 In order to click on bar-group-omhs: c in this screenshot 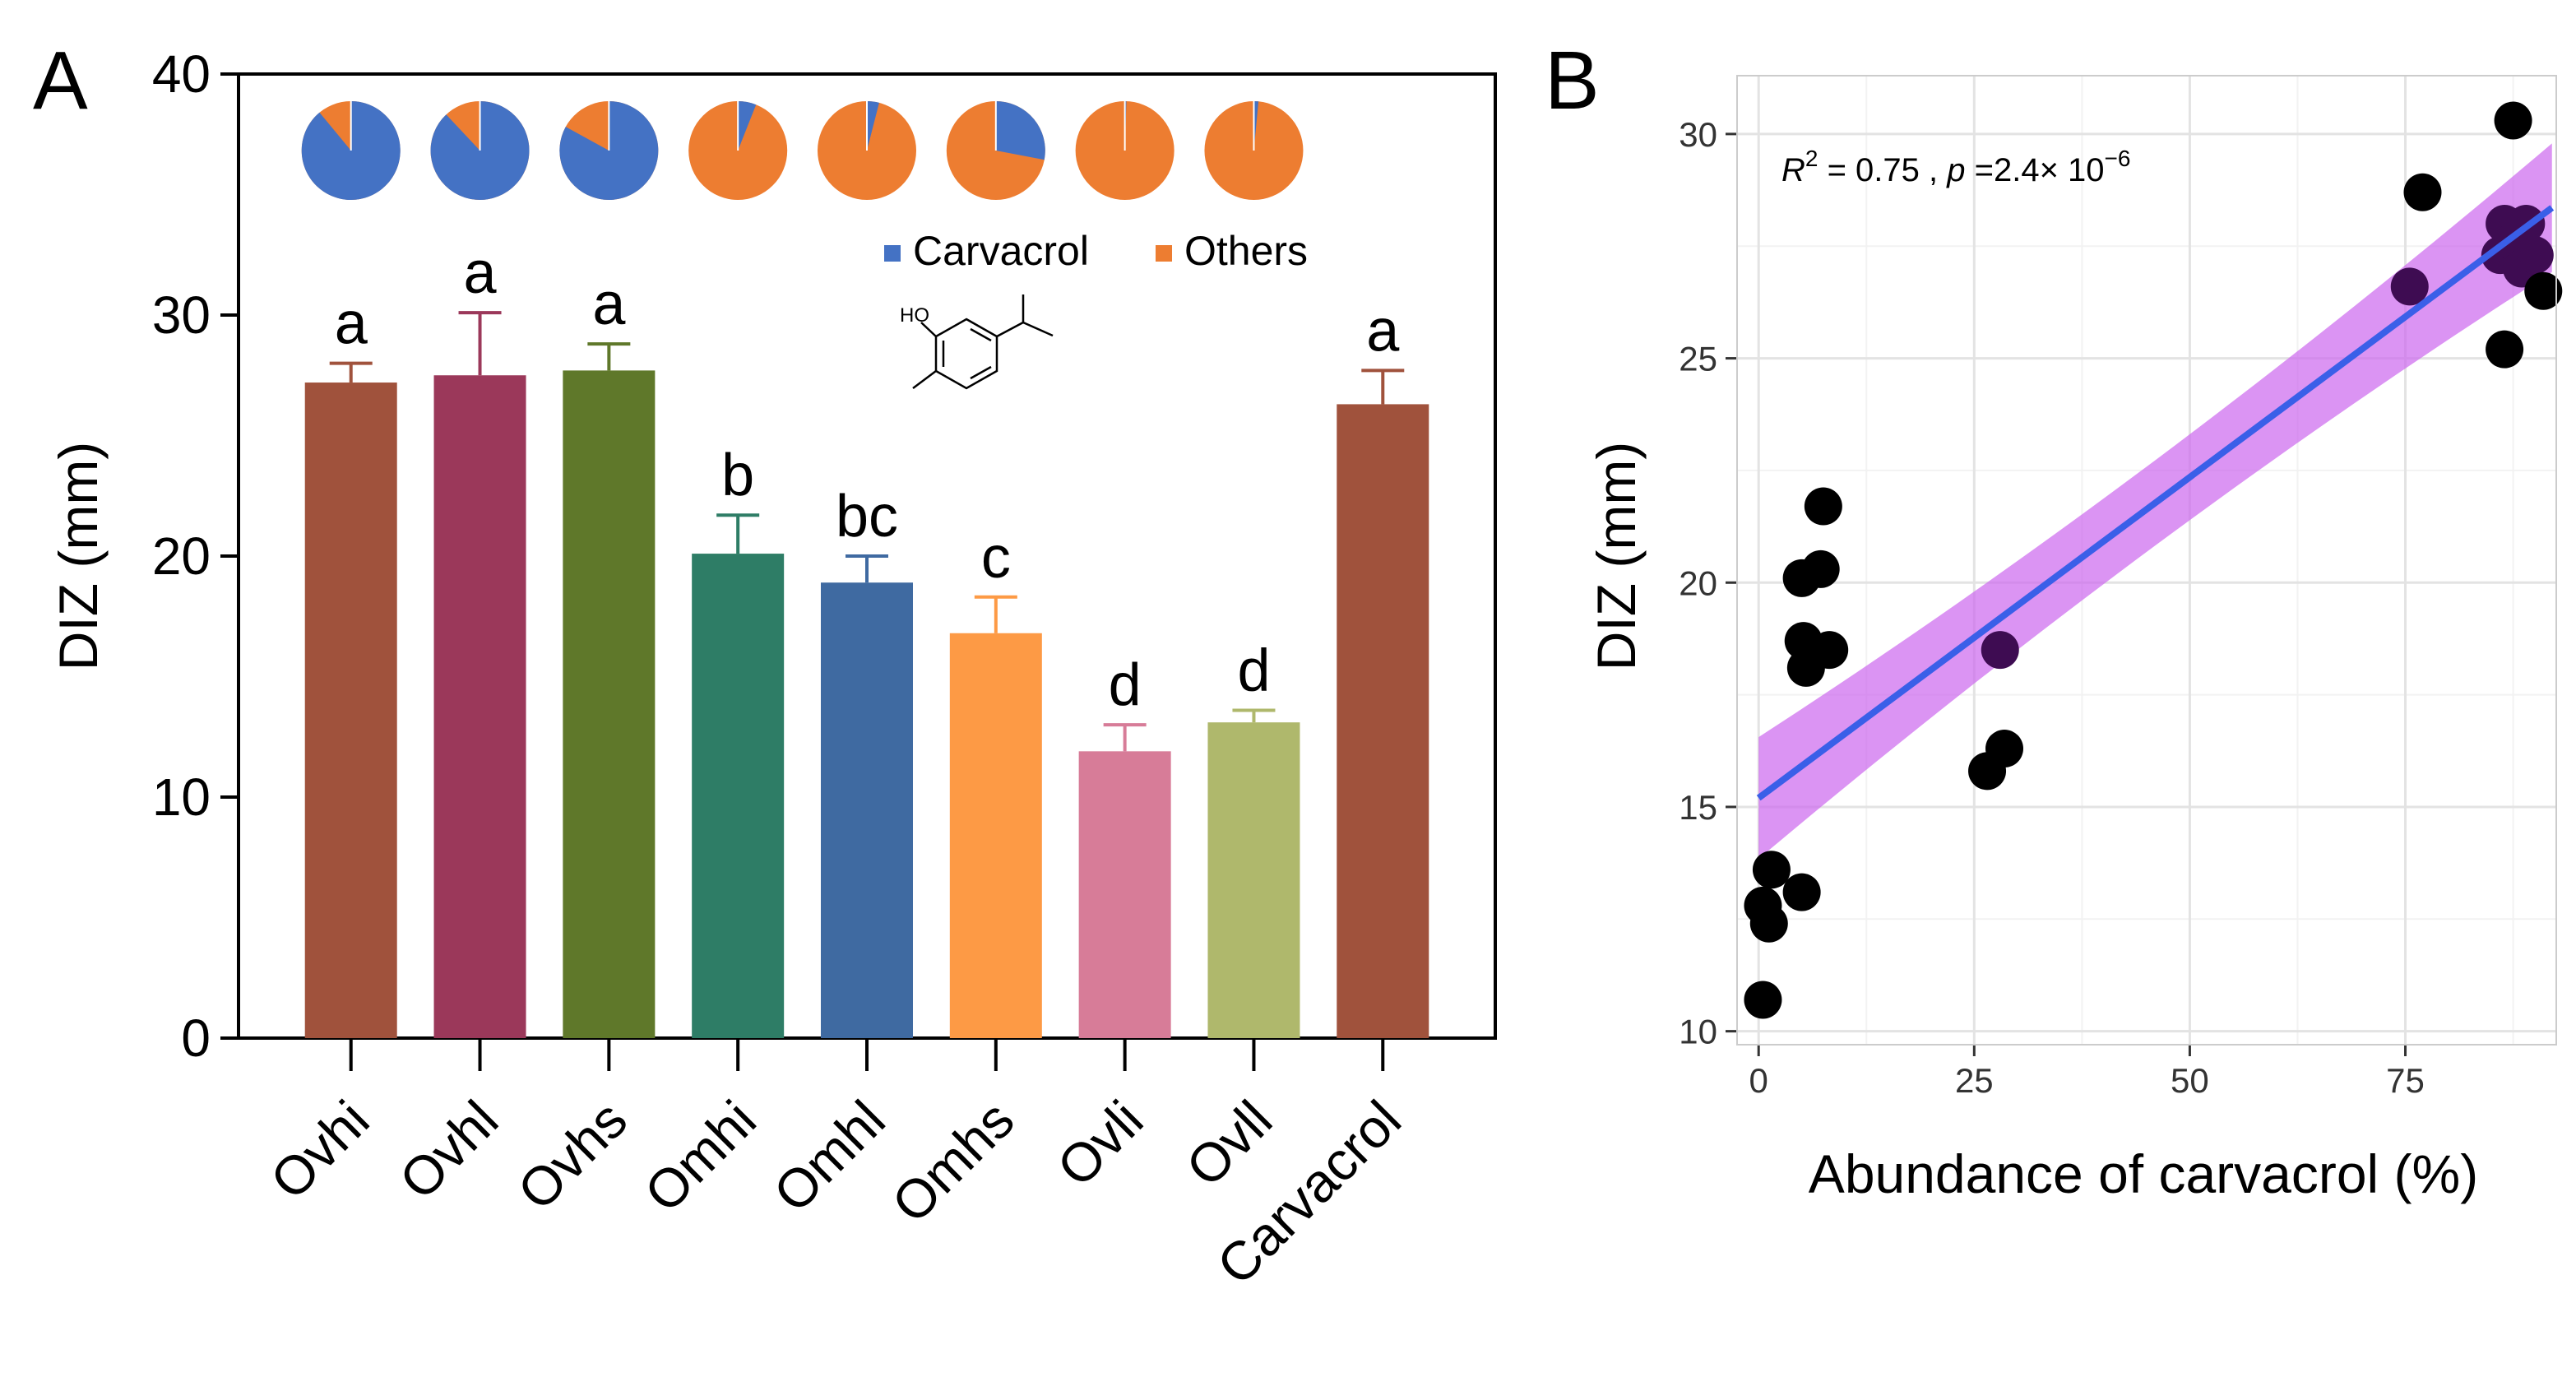, I will do `click(995, 781)`.